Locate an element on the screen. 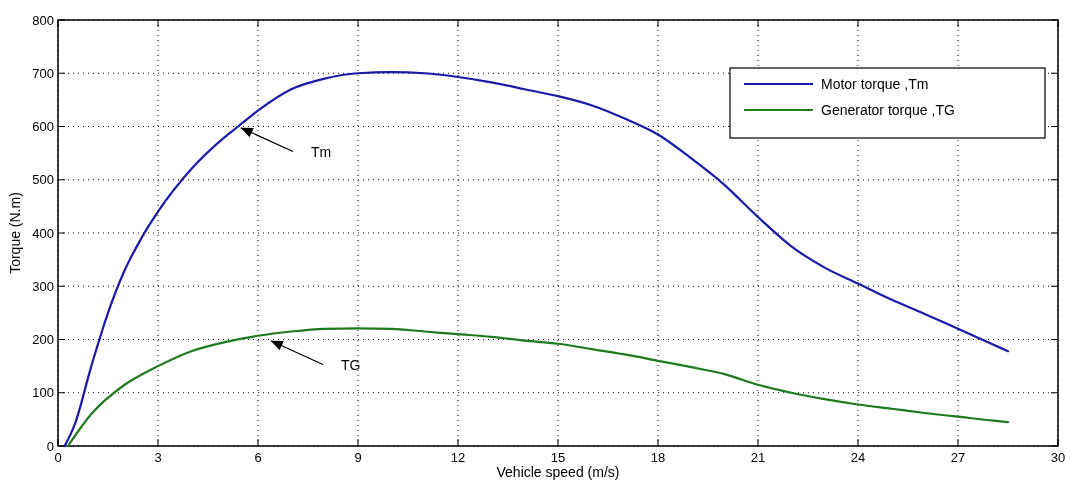 This screenshot has height=482, width=1083. y-tick-label: 200 is located at coordinates (43, 339).